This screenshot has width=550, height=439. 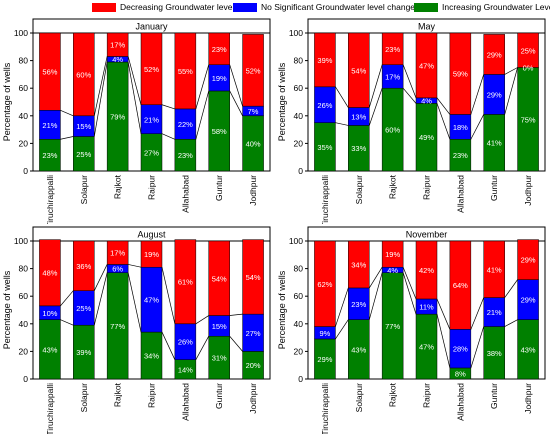 What do you see at coordinates (118, 394) in the screenshot?
I see `august-category-label-rajkot: Rajkot` at bounding box center [118, 394].